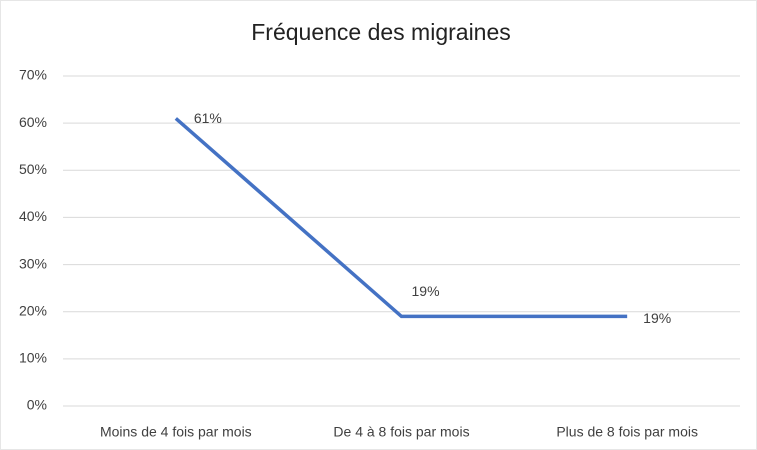  I want to click on x-tick-label: Plus de 8 fois par mois, so click(627, 432).